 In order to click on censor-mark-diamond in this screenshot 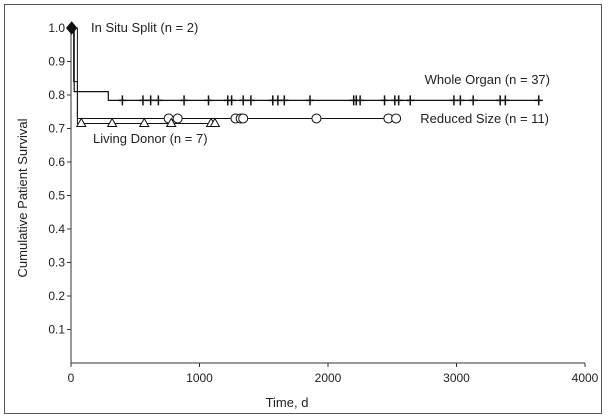, I will do `click(71, 28)`.